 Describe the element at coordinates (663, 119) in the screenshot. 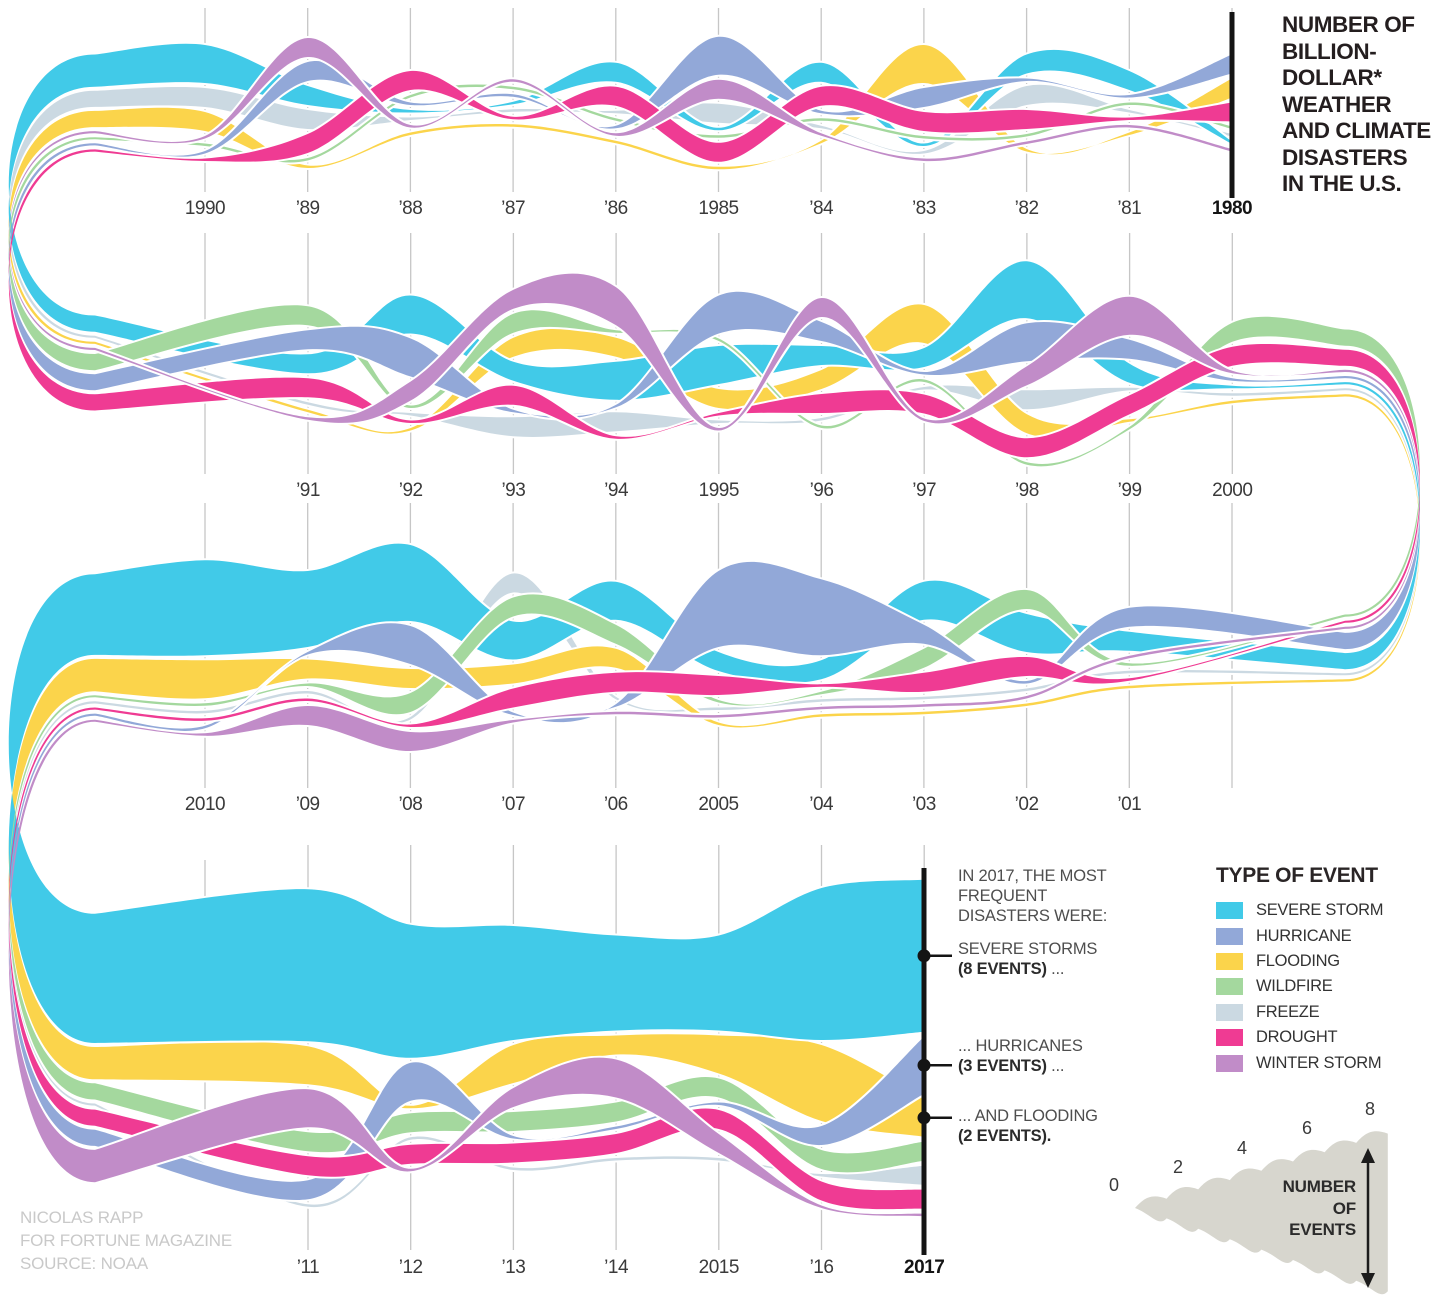

I see `stream-freeze-row-1980s` at that location.